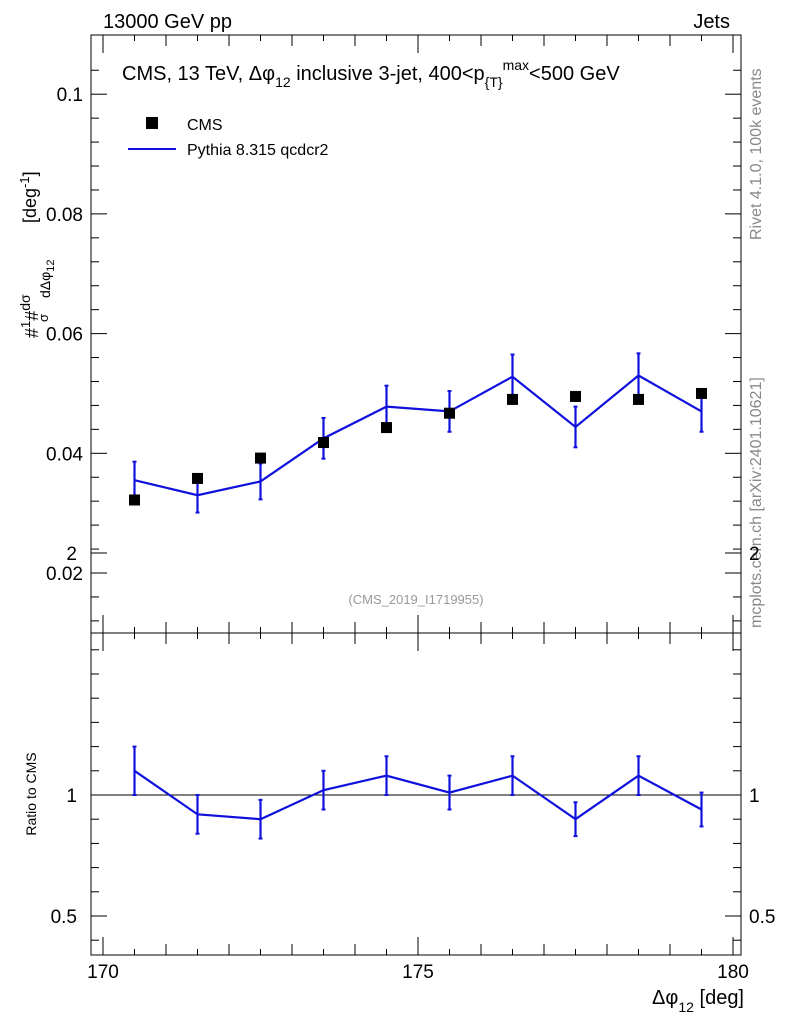  Describe the element at coordinates (205, 125) in the screenshot. I see `legend-data-label: CMS` at that location.